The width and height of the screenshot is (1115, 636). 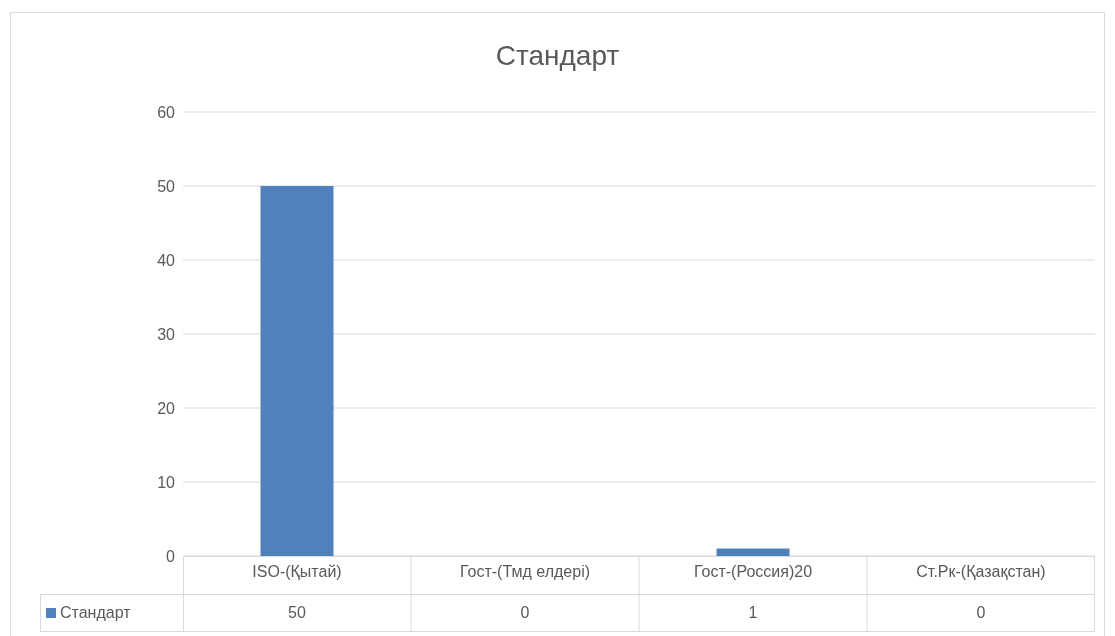 I want to click on x-tick-label: ISO-(Қытай), so click(x=297, y=572).